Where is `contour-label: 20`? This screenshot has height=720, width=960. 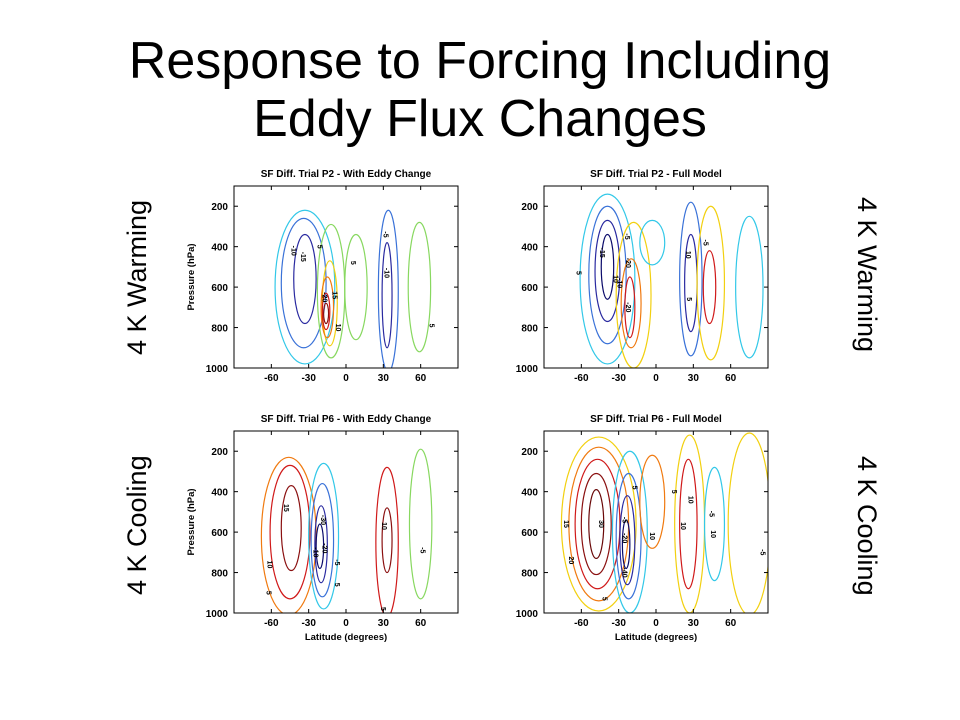 contour-label: 20 is located at coordinates (570, 561).